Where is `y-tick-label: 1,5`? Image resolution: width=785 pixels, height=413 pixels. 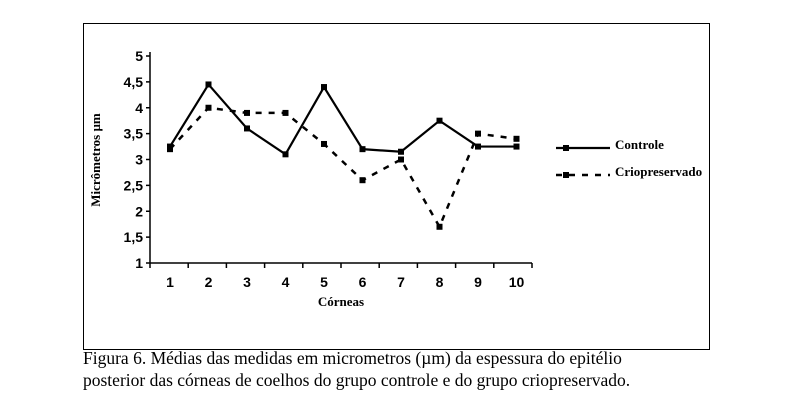 y-tick-label: 1,5 is located at coordinates (134, 237).